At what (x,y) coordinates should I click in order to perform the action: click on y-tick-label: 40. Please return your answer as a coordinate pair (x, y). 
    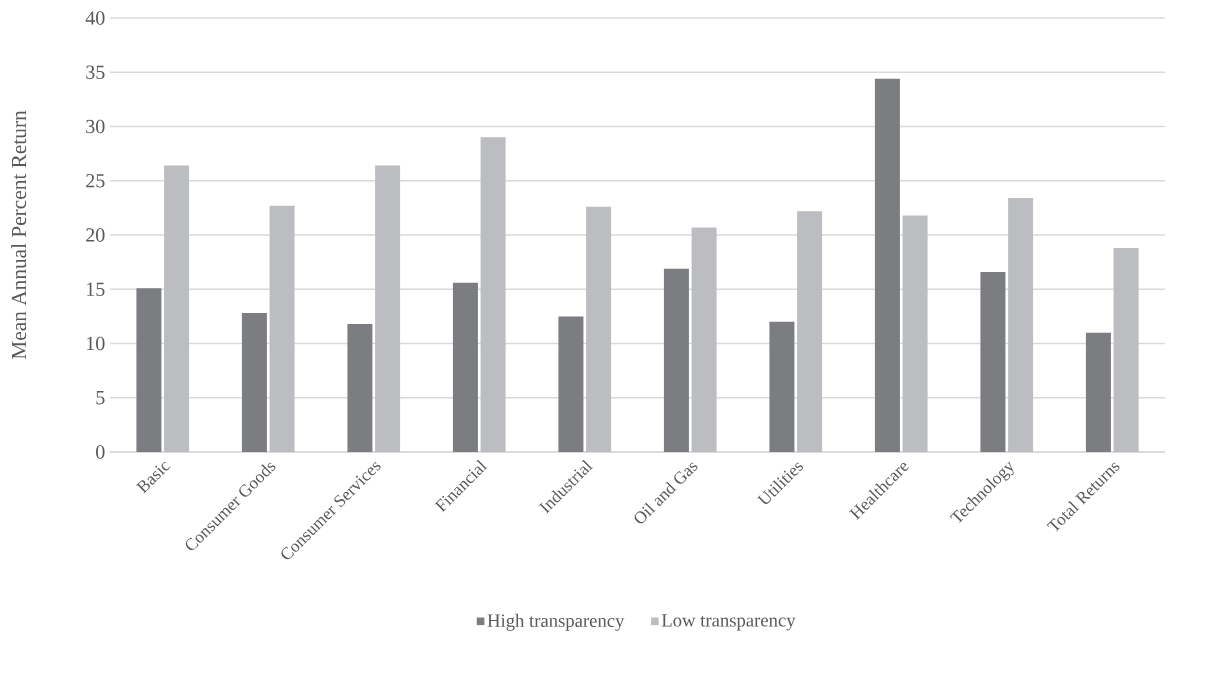
    Looking at the image, I should click on (95, 18).